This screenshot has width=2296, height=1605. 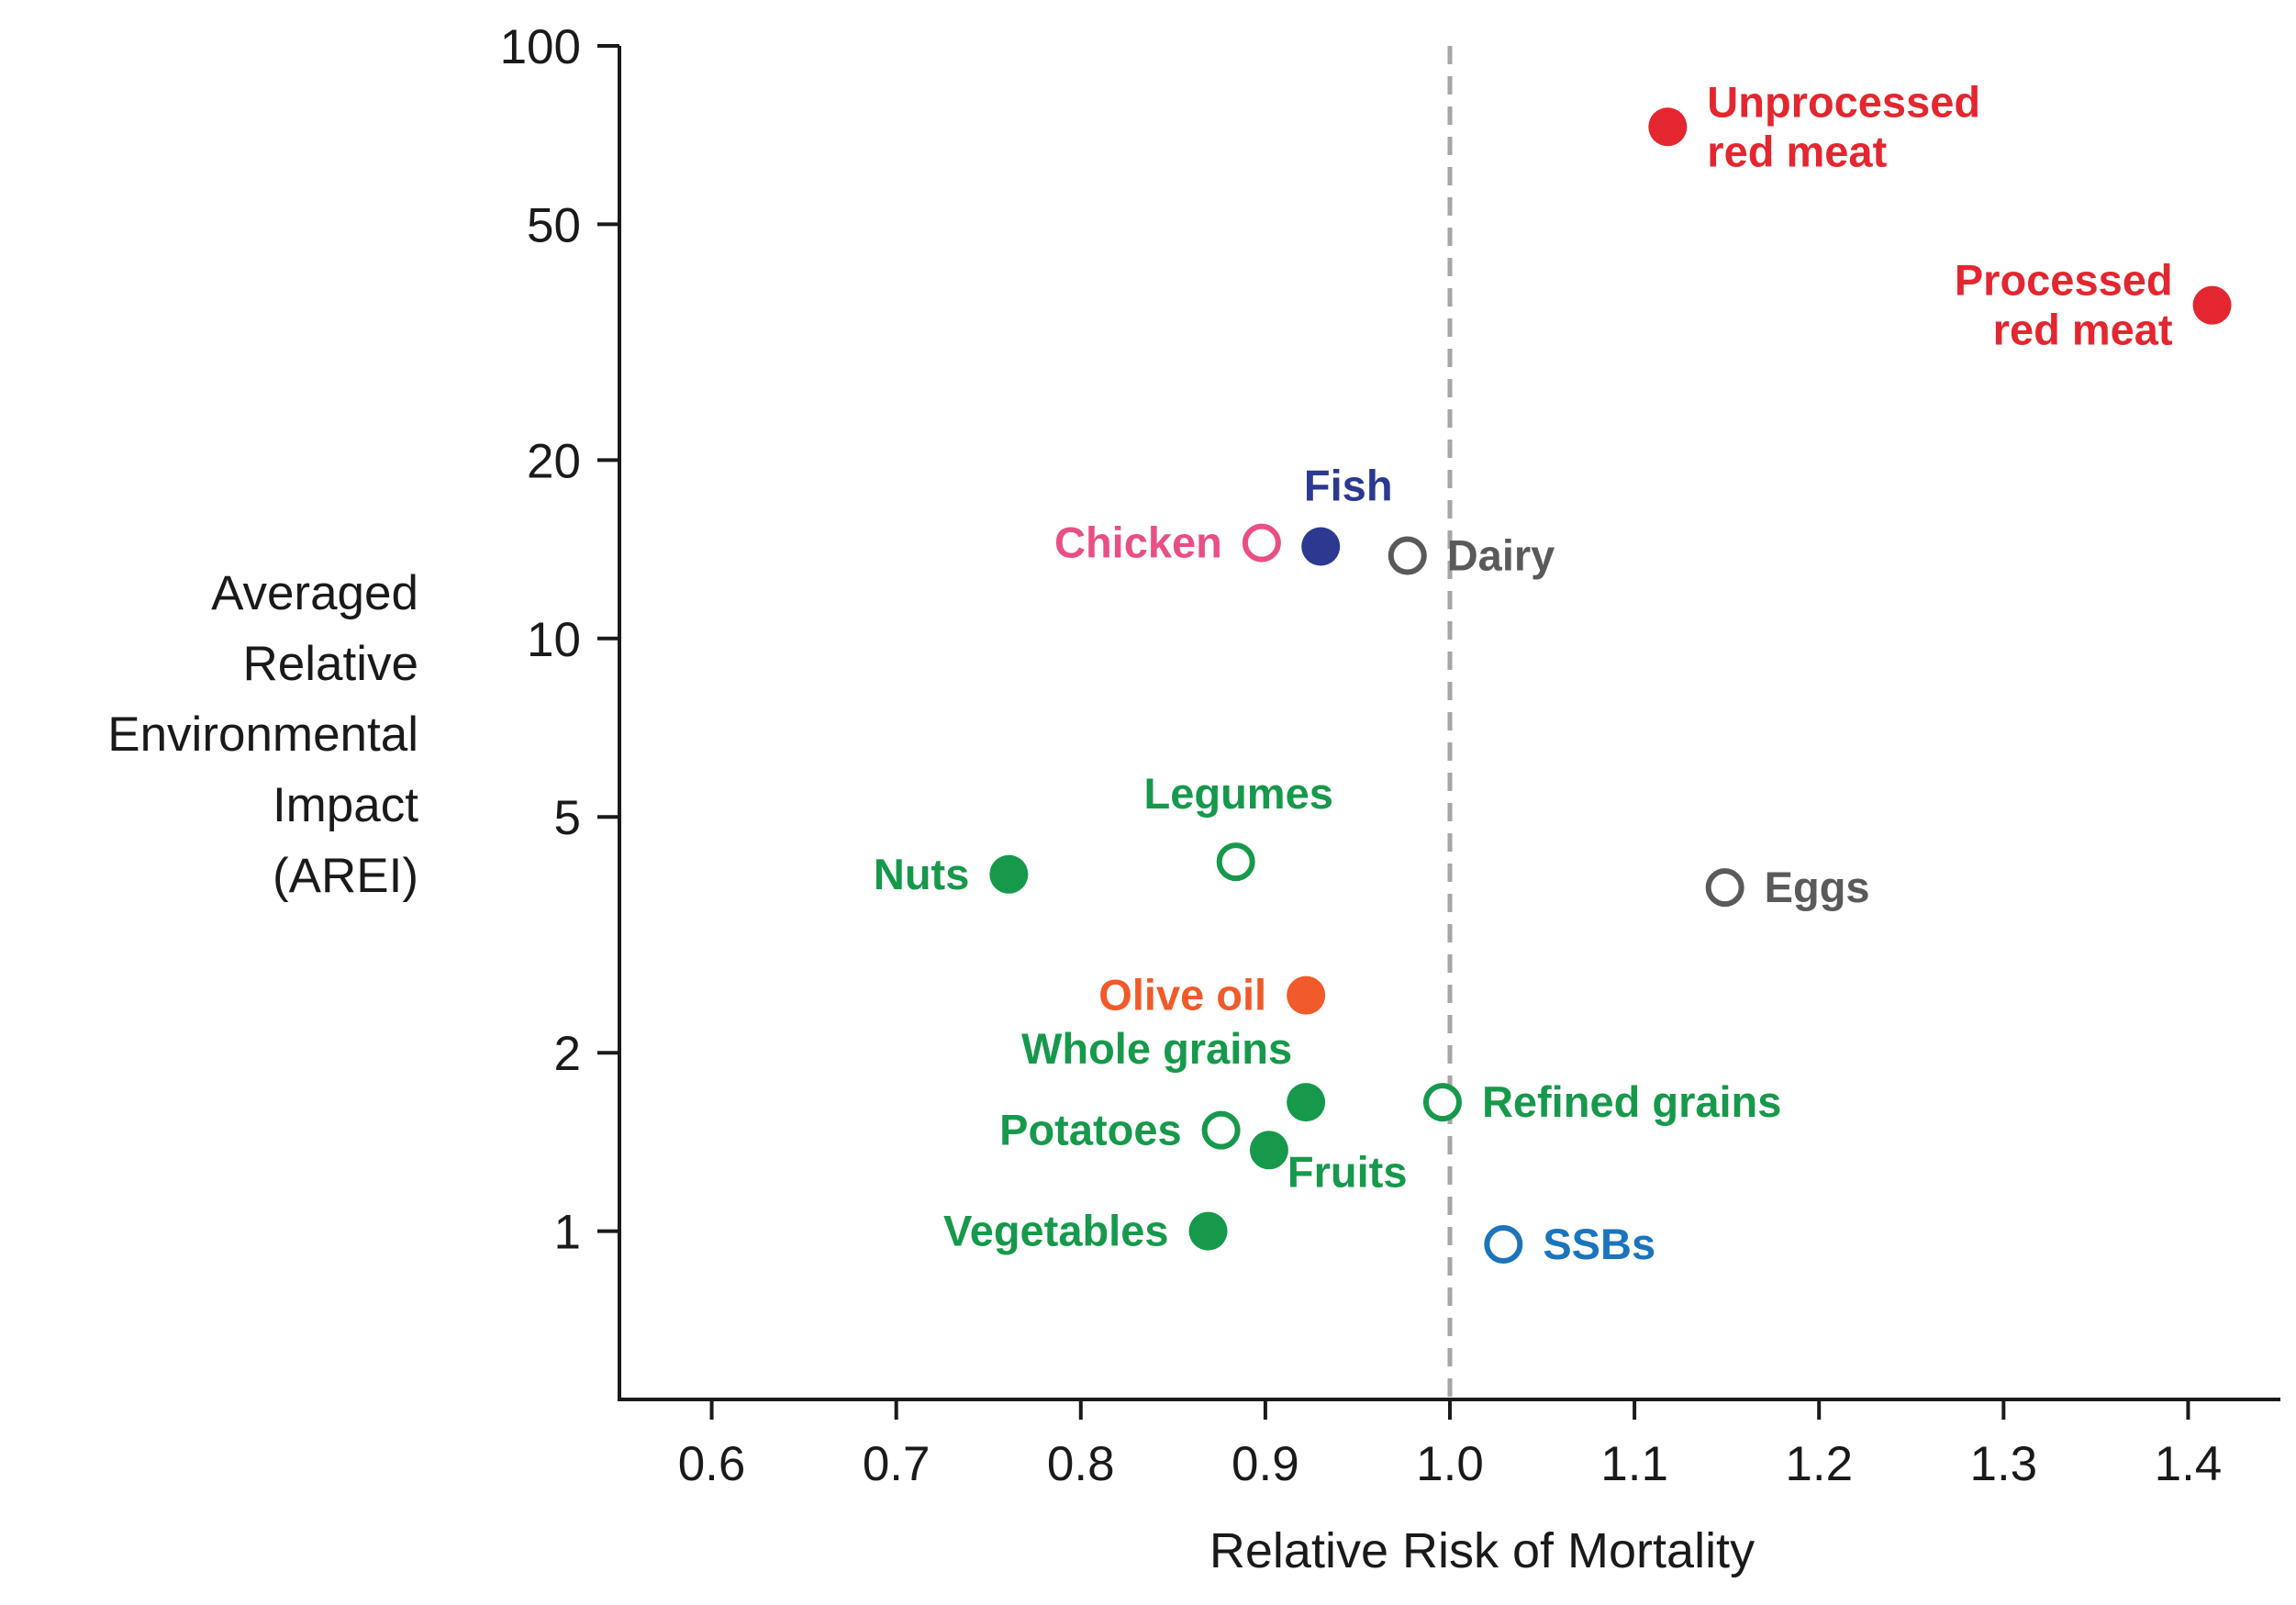 What do you see at coordinates (1450, 1464) in the screenshot?
I see `x-tick-label: 1.0` at bounding box center [1450, 1464].